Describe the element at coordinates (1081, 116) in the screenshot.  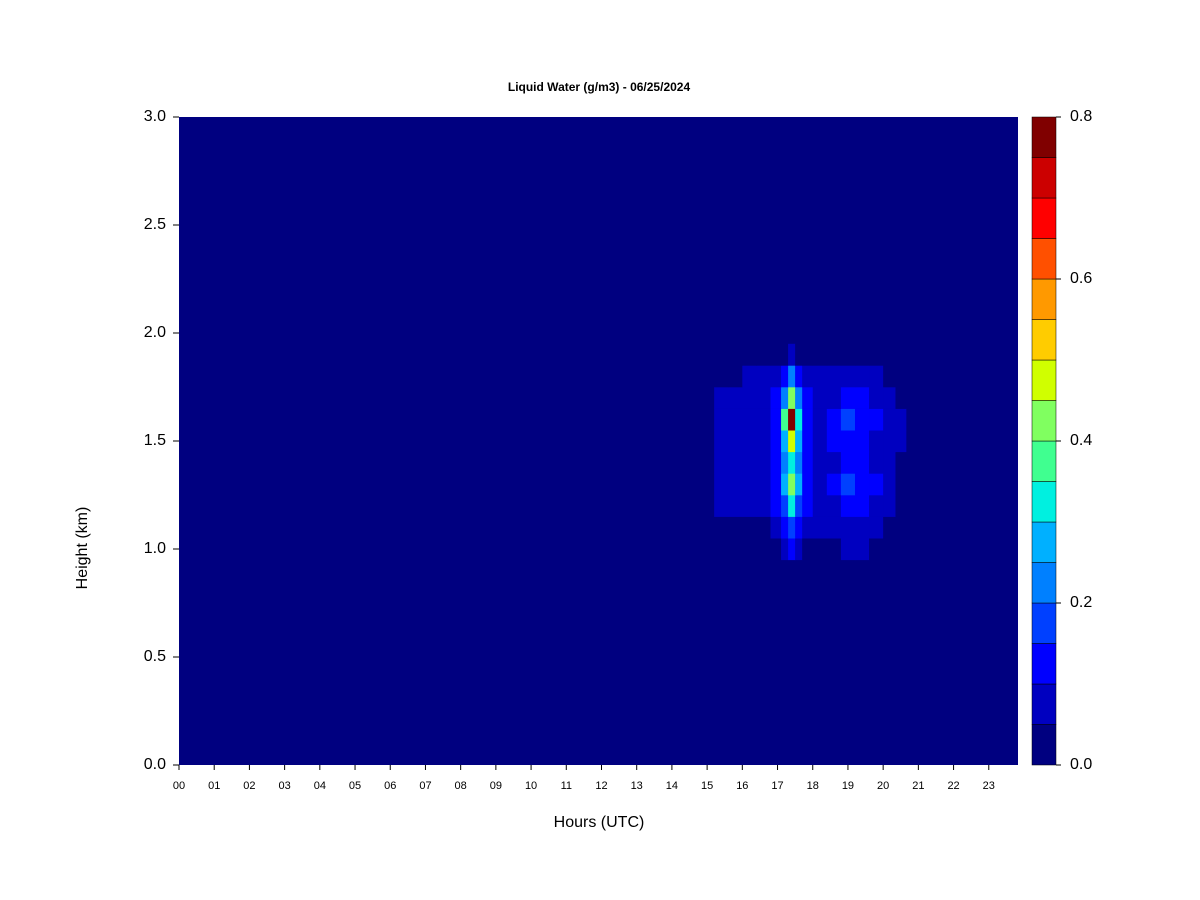
I see `colorbar-tick-label: 0.8` at that location.